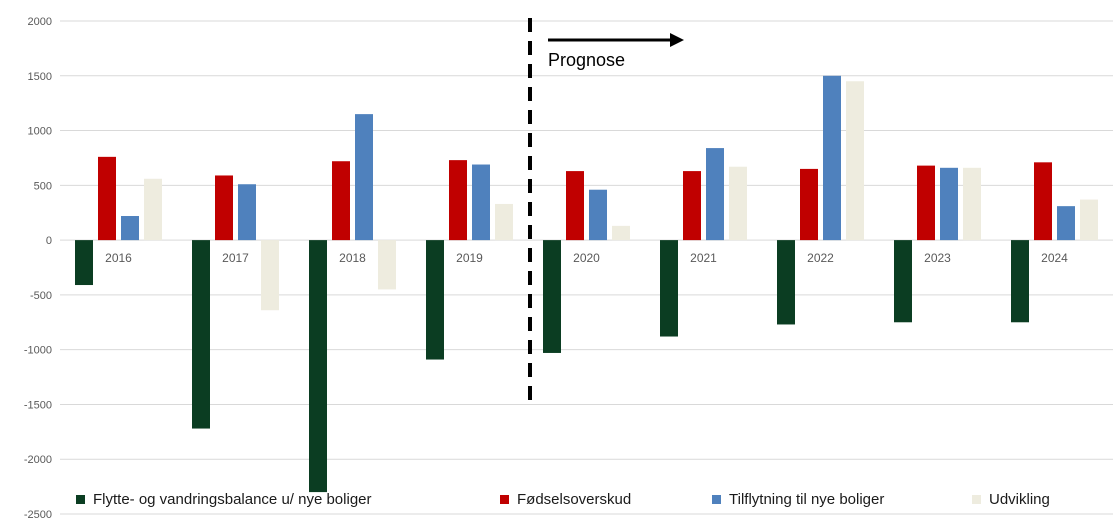 This screenshot has height=520, width=1113. What do you see at coordinates (43, 186) in the screenshot?
I see `y-tick-label: 500` at bounding box center [43, 186].